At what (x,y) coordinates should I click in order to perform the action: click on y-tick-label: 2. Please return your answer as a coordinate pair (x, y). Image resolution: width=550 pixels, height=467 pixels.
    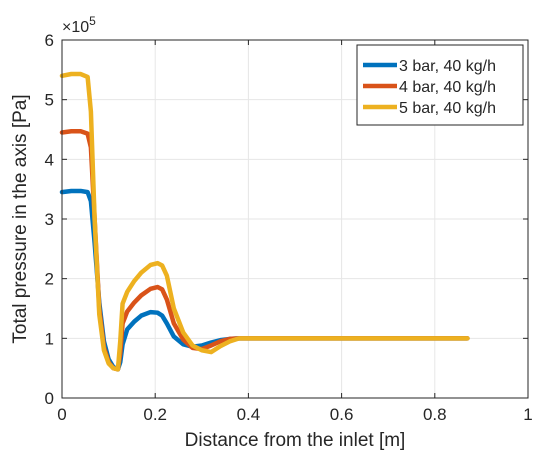
    Looking at the image, I should click on (49, 279).